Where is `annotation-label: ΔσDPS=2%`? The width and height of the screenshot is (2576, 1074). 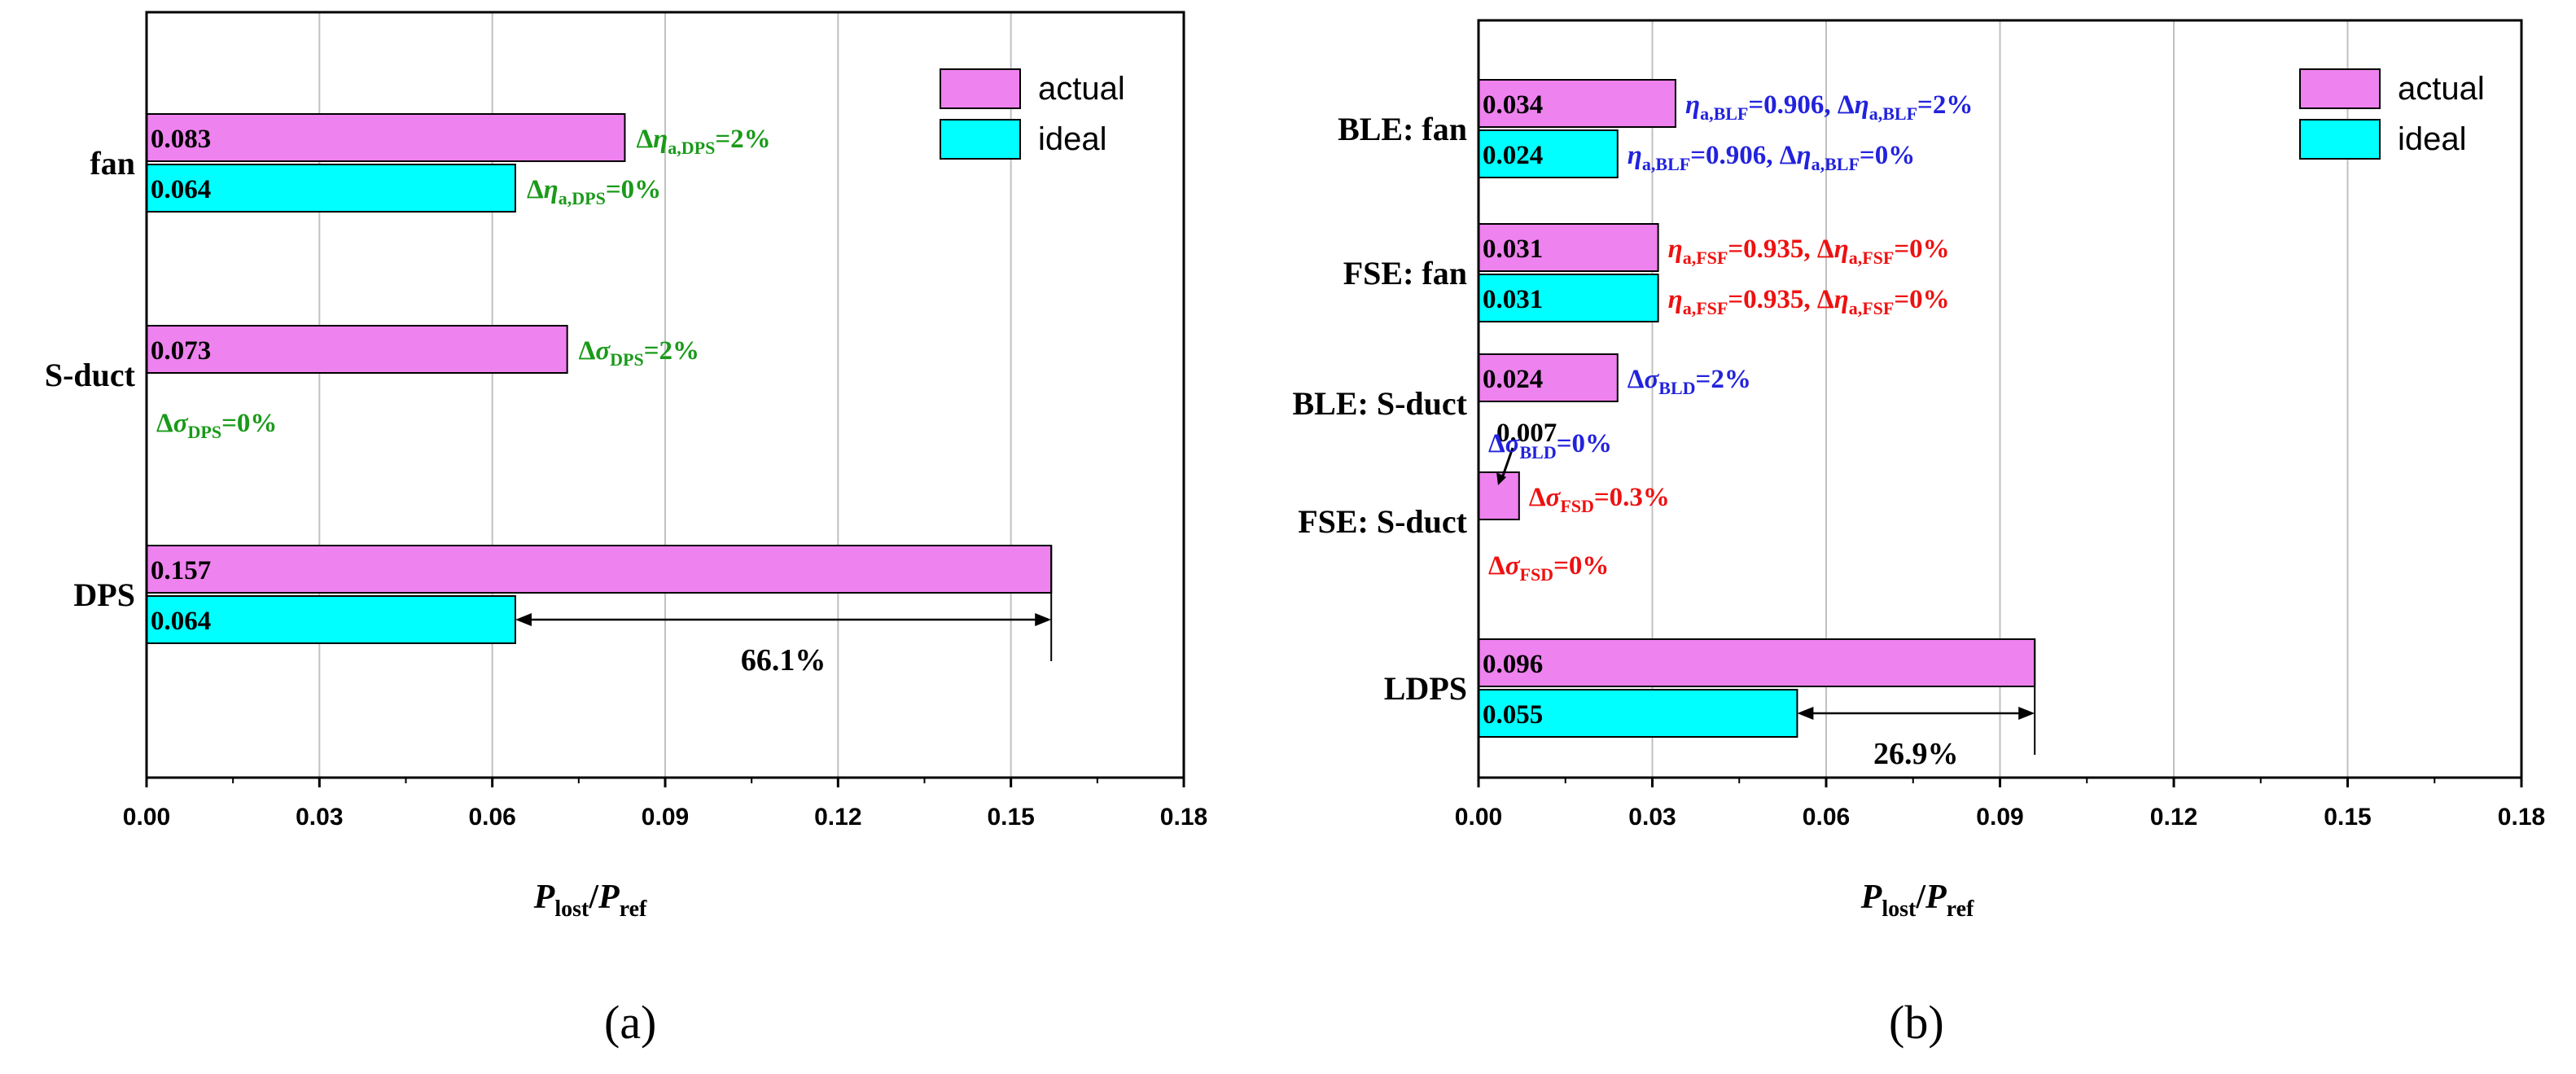
annotation-label: ΔσDPS=2% is located at coordinates (639, 353).